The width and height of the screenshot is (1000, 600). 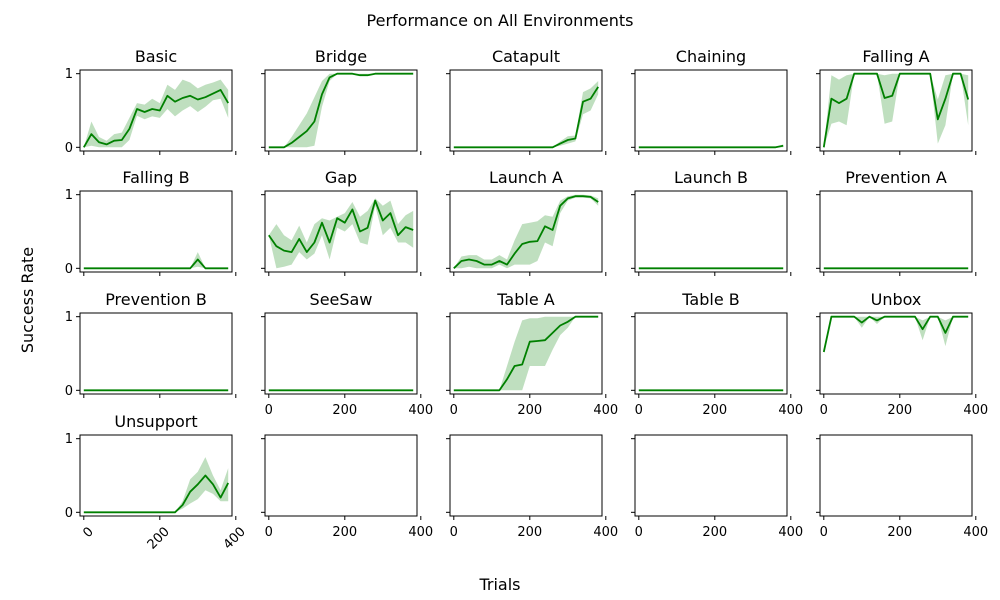 I want to click on subplot: Table B 0 200 400, so click(x=717, y=354).